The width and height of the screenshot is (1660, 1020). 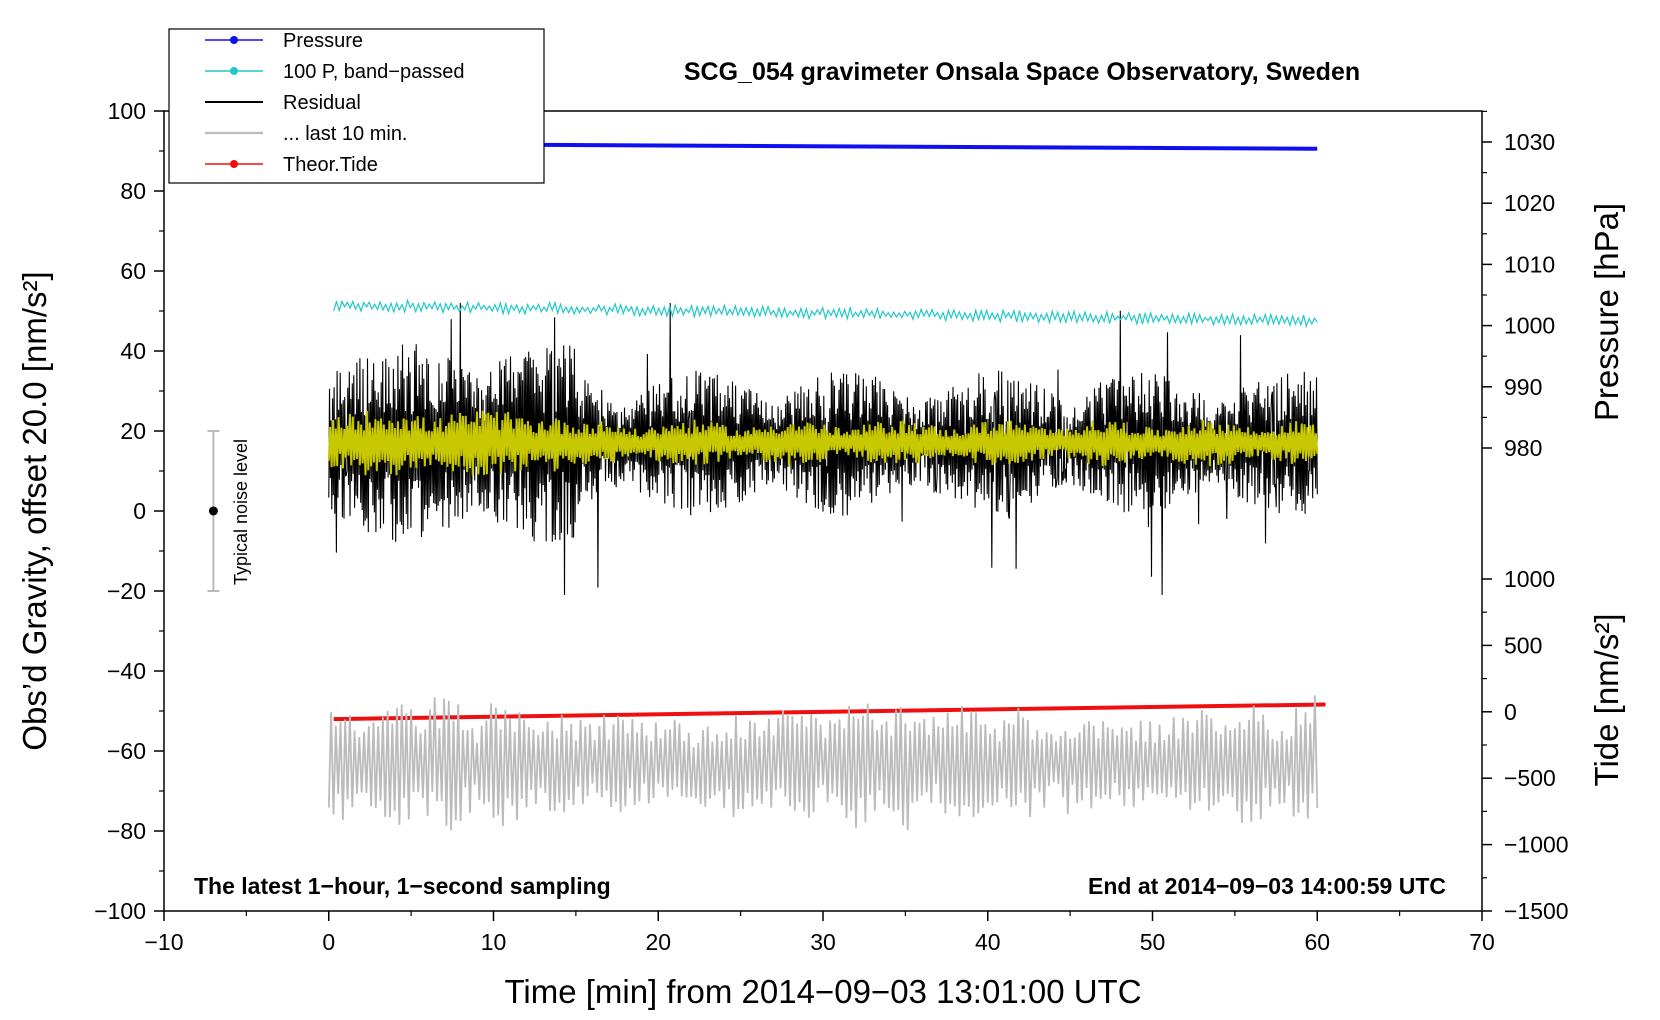 I want to click on end-time-note: End at 2014−09−03 14:00:59 UTC, so click(x=1267, y=886).